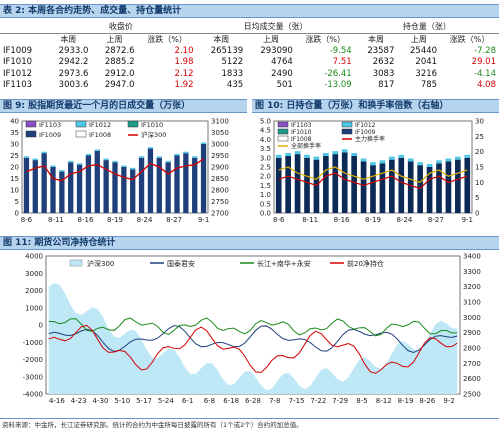 The height and width of the screenshot is (432, 499). What do you see at coordinates (209, 401) in the screenshot?
I see `x-tick-label: 6-8` at bounding box center [209, 401].